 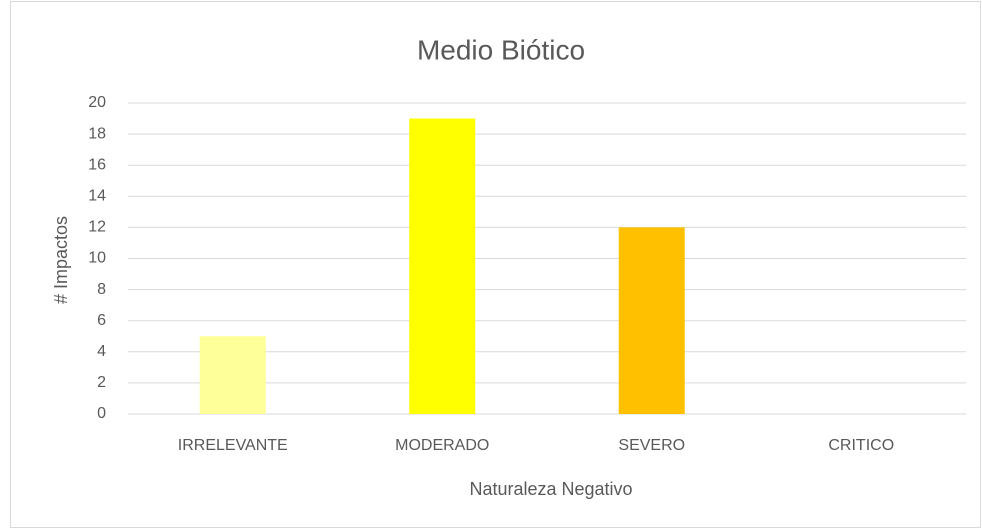 I want to click on y-tick-label: 8, so click(x=101, y=289).